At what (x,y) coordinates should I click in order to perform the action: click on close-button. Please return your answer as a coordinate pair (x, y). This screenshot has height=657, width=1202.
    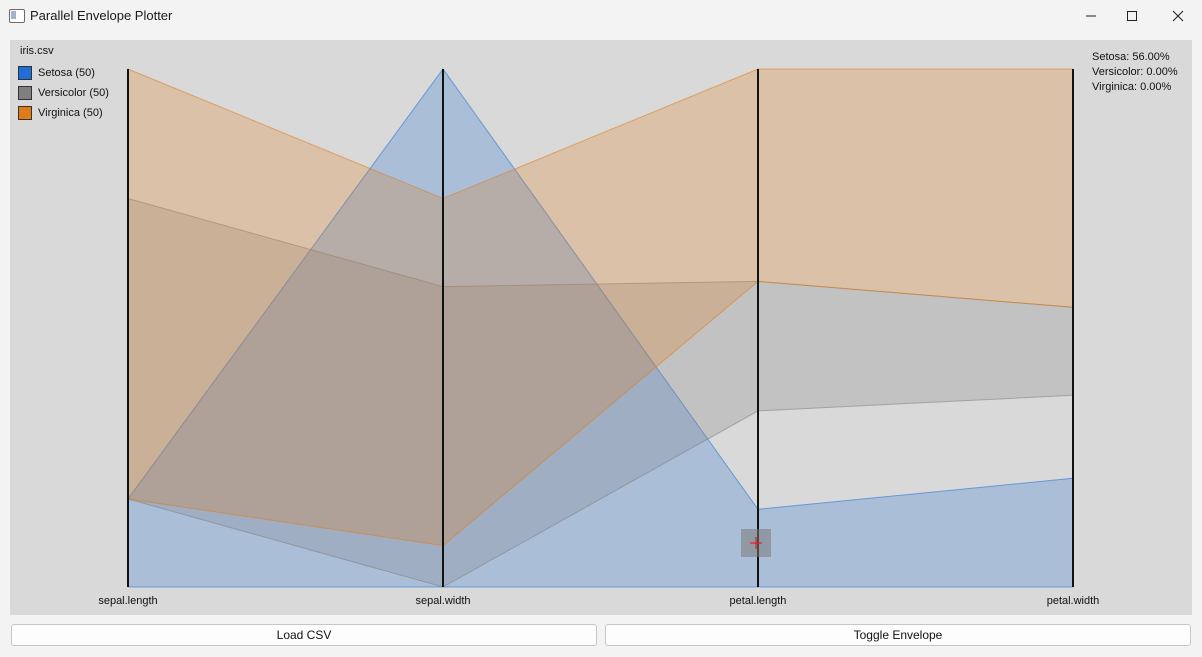
    Looking at the image, I should click on (1178, 16).